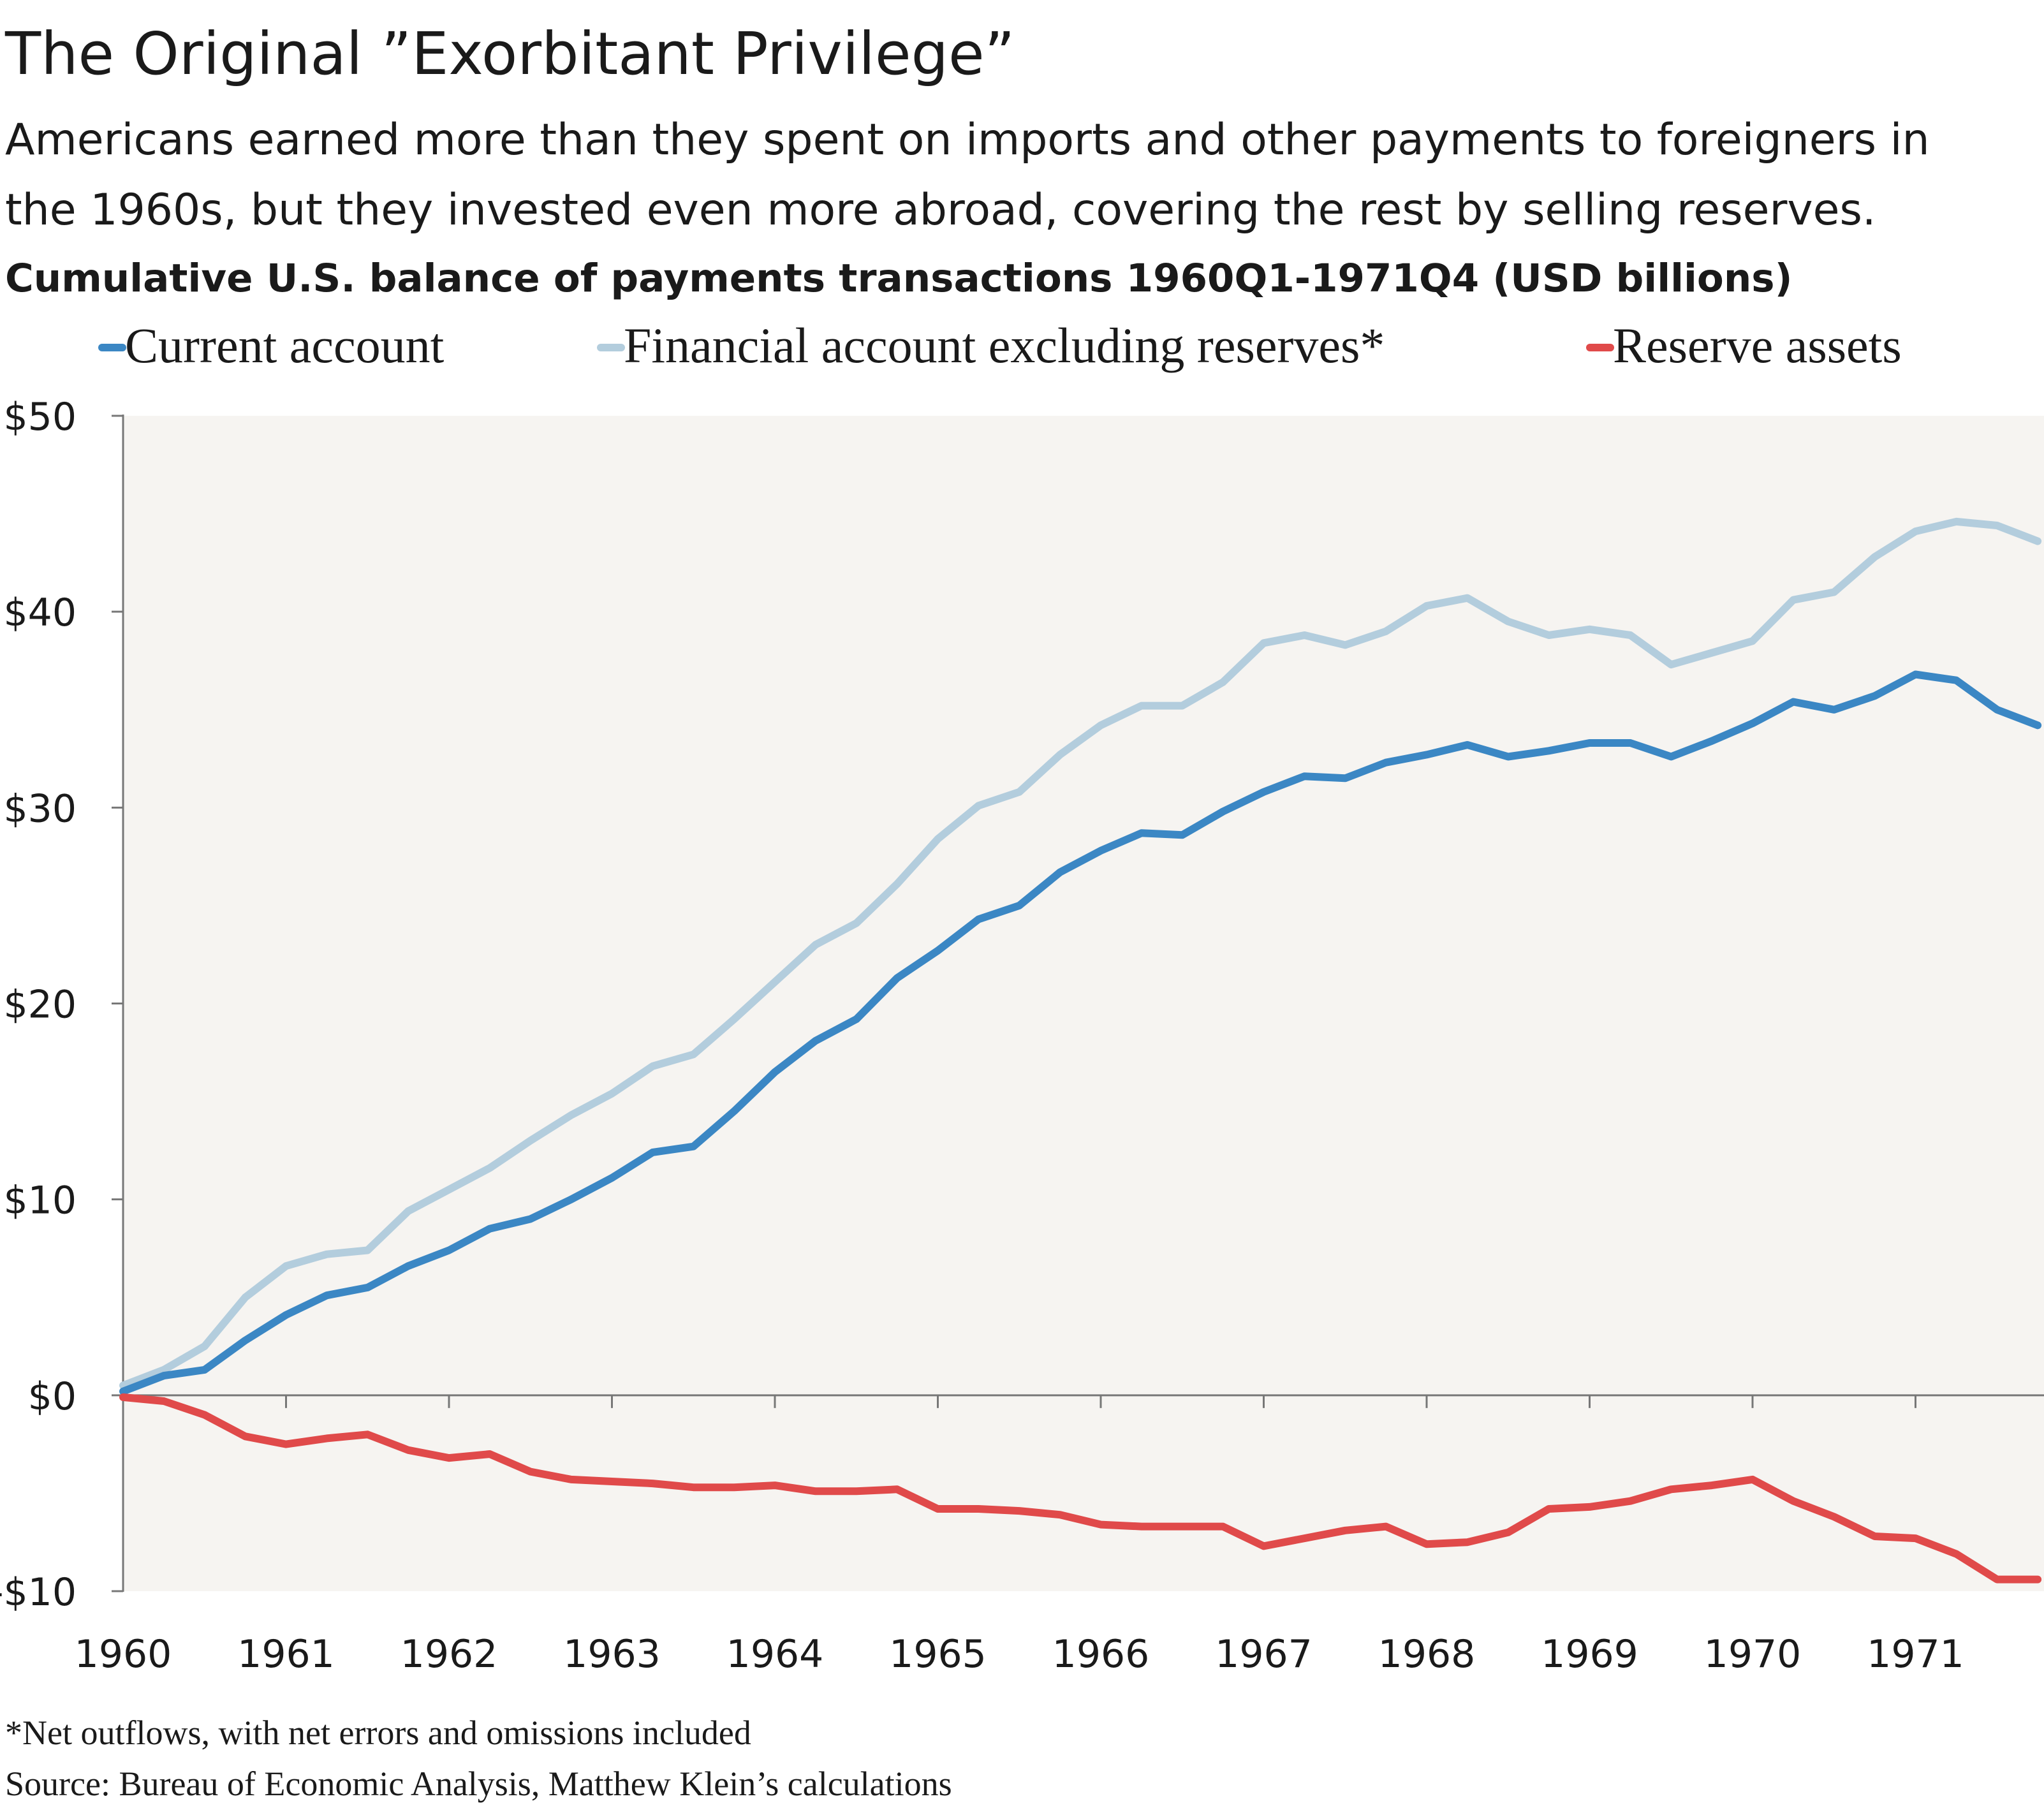 The image size is (2044, 1808). Describe the element at coordinates (38, 1592) in the screenshot. I see `y-tick-label: -$10` at that location.